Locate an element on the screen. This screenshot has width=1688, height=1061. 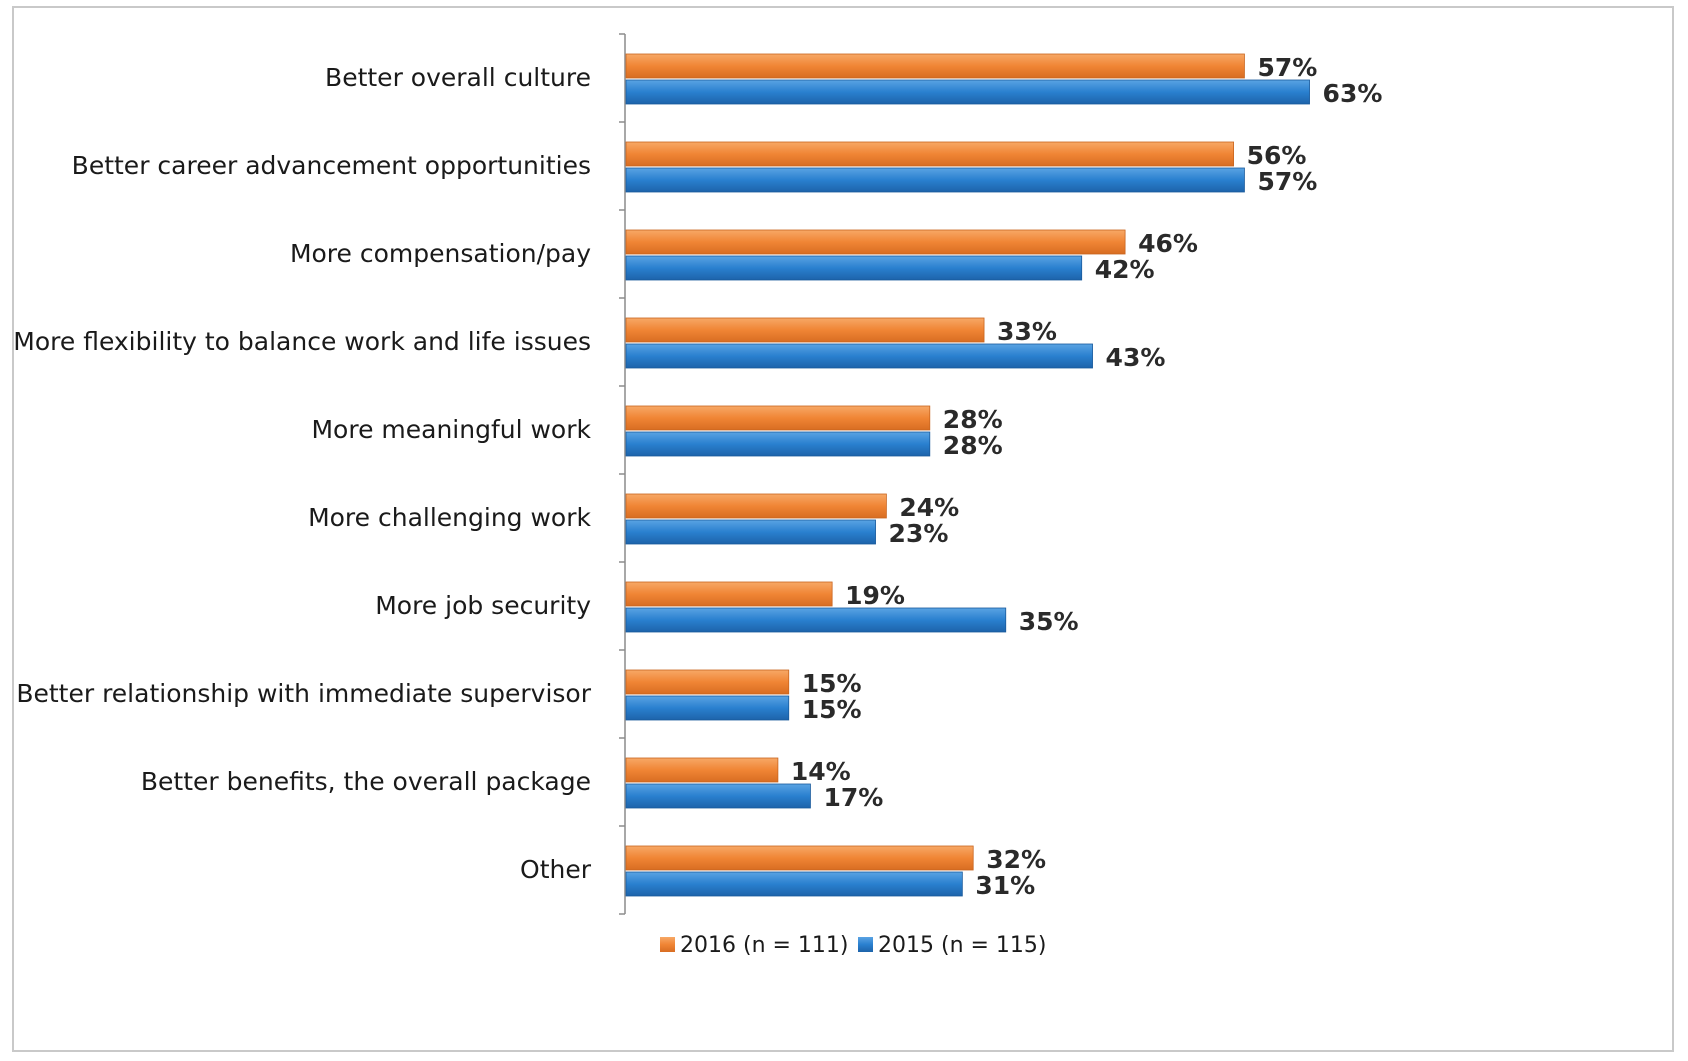
legend-swatch-2015 is located at coordinates (865, 944).